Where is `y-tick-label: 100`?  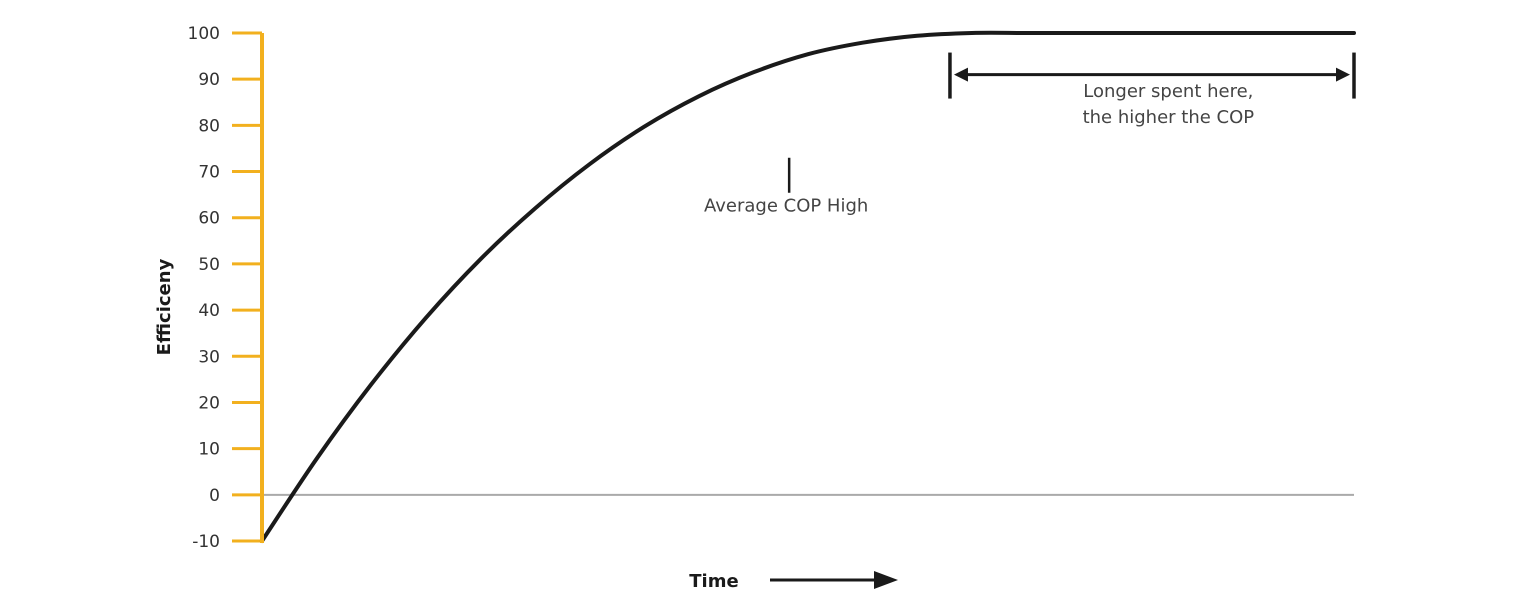 y-tick-label: 100 is located at coordinates (204, 34).